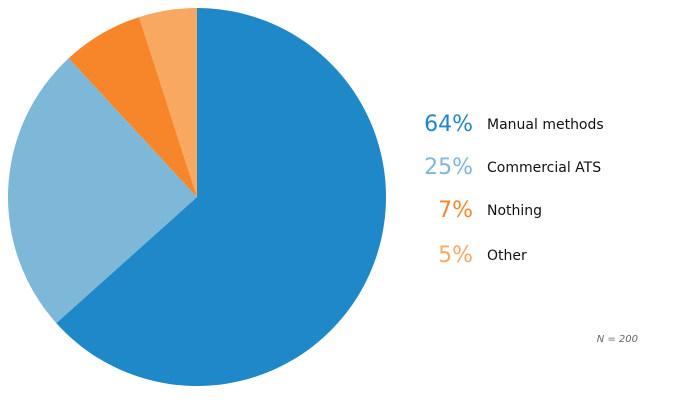 The width and height of the screenshot is (675, 407). What do you see at coordinates (448, 124) in the screenshot?
I see `value-label: 64%` at bounding box center [448, 124].